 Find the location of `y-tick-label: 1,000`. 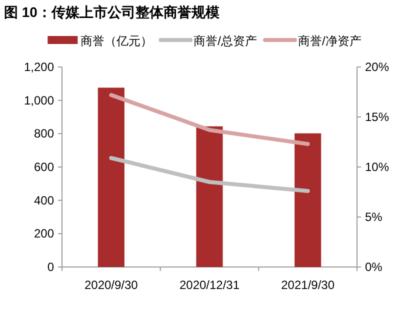

y-tick-label: 1,000 is located at coordinates (39, 100).